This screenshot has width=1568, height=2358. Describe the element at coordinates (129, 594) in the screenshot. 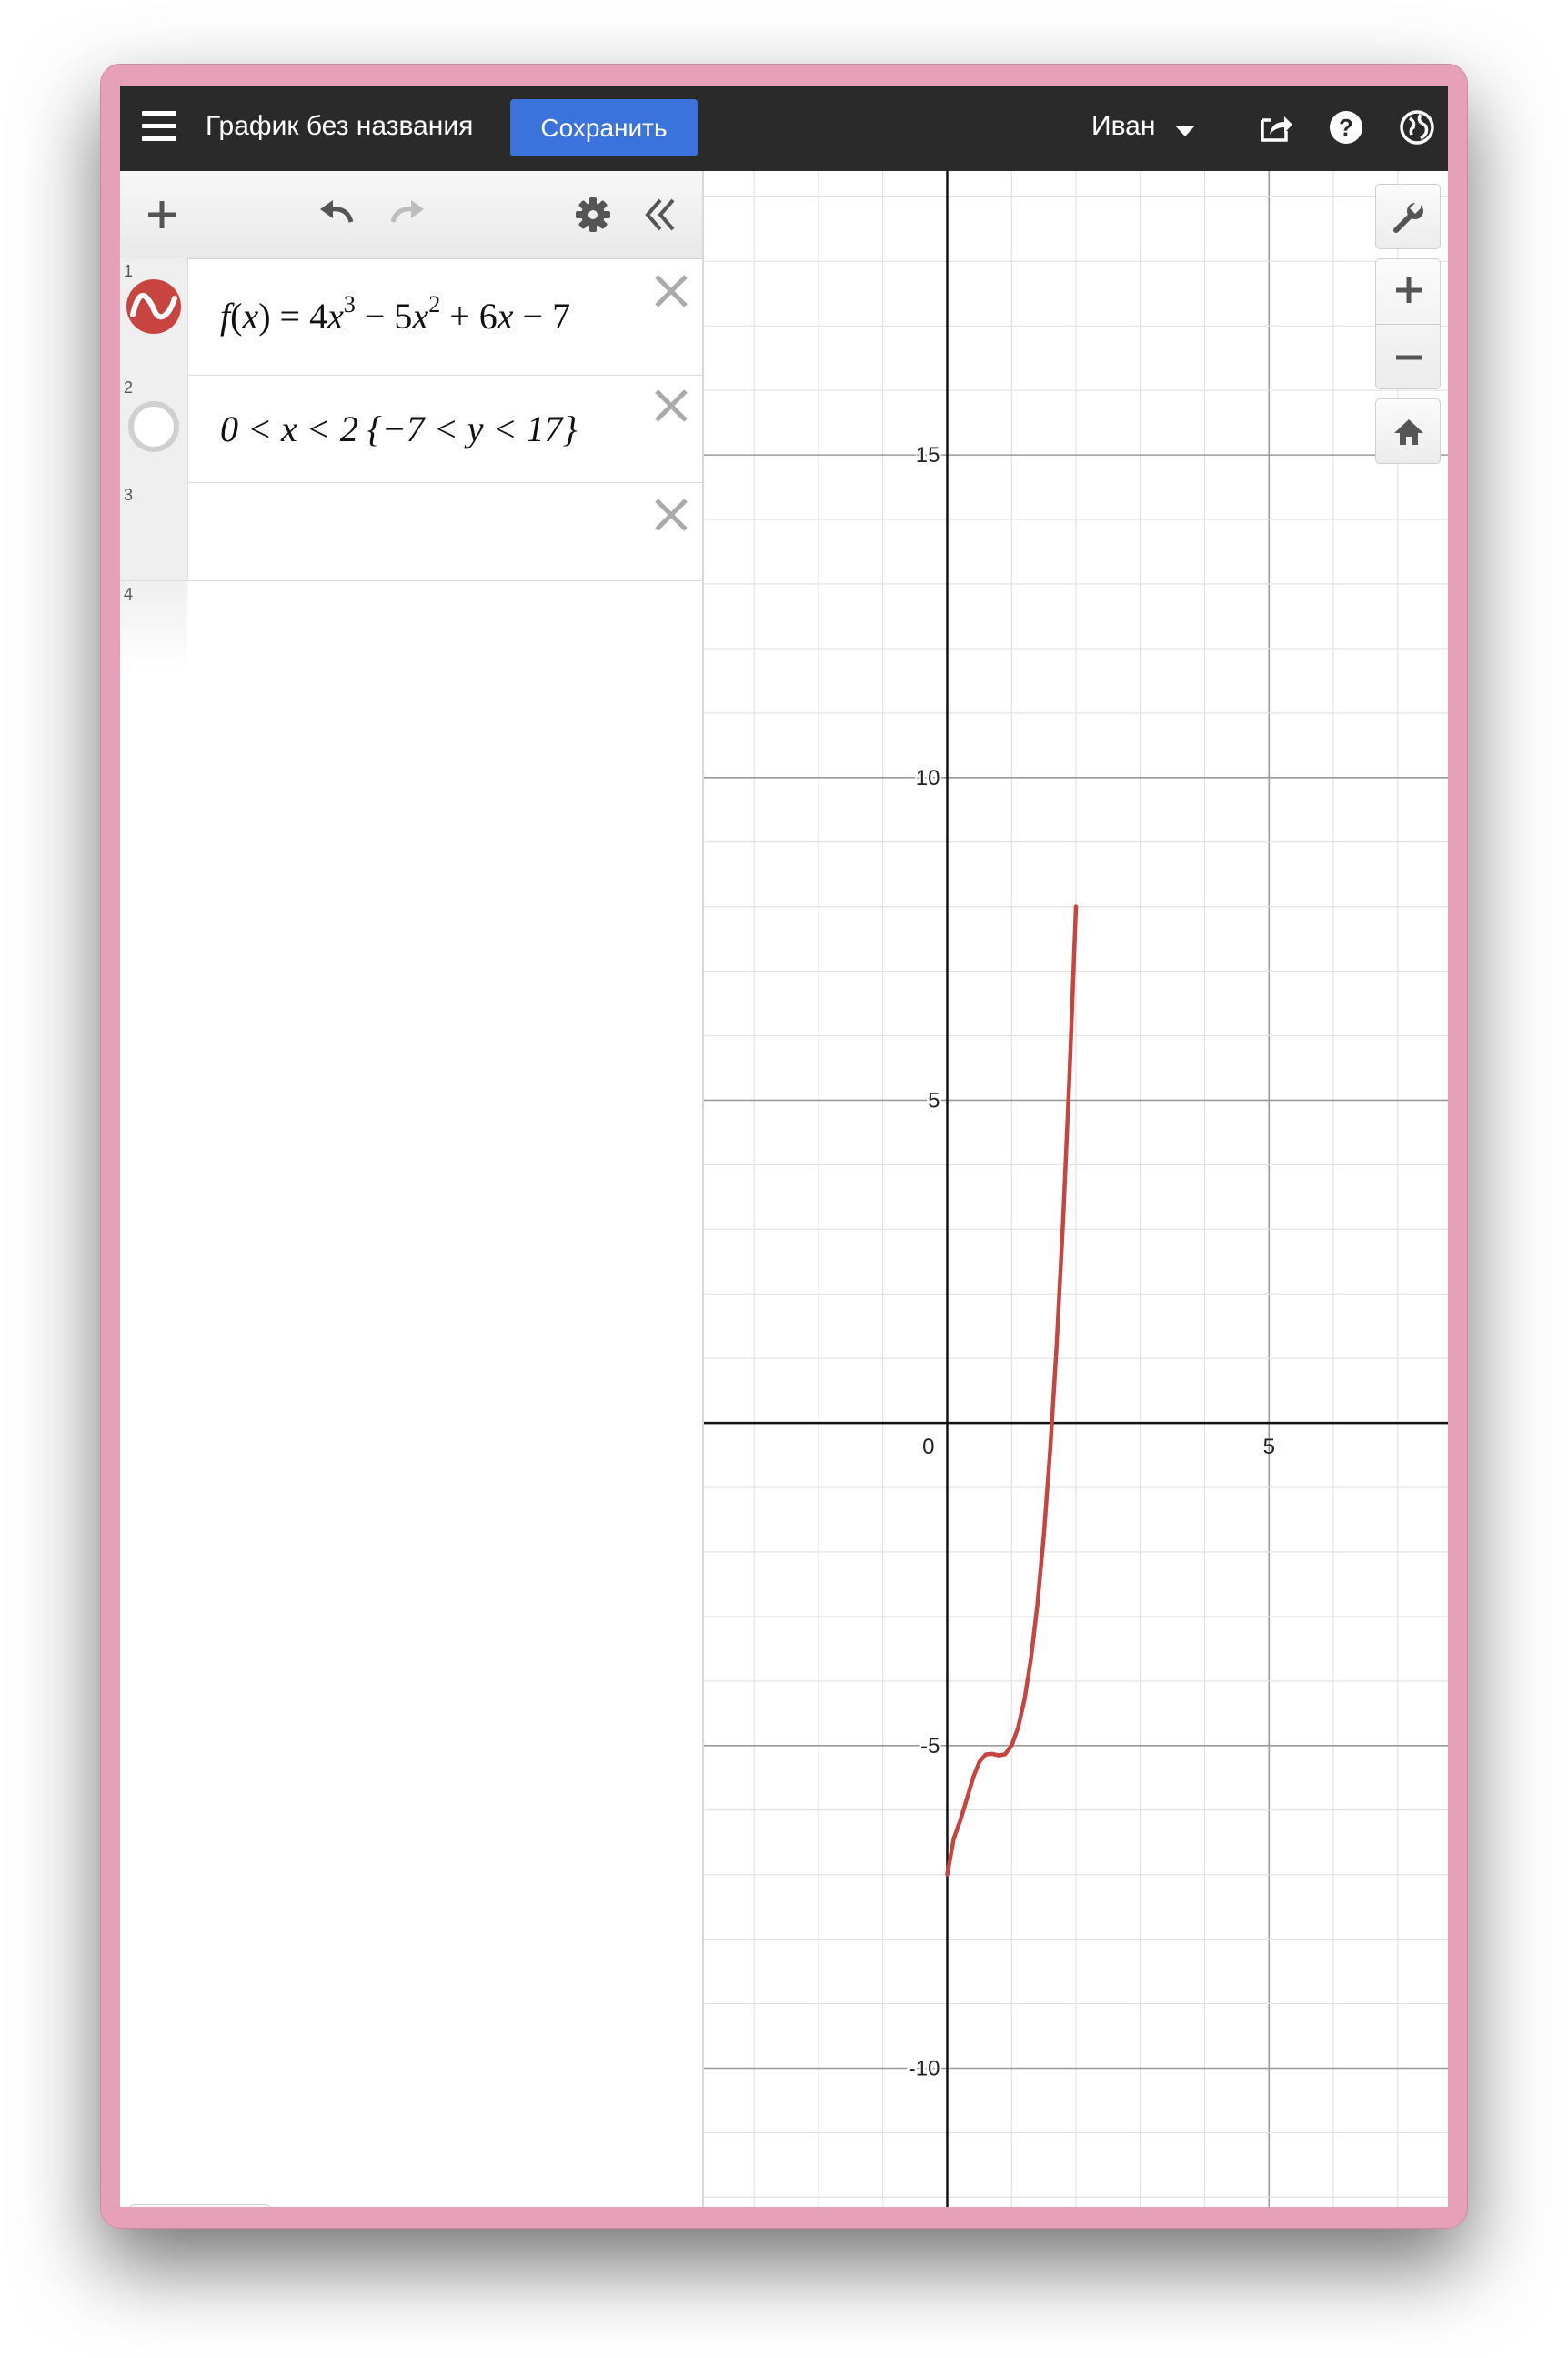

I see `expression-index: 4` at that location.